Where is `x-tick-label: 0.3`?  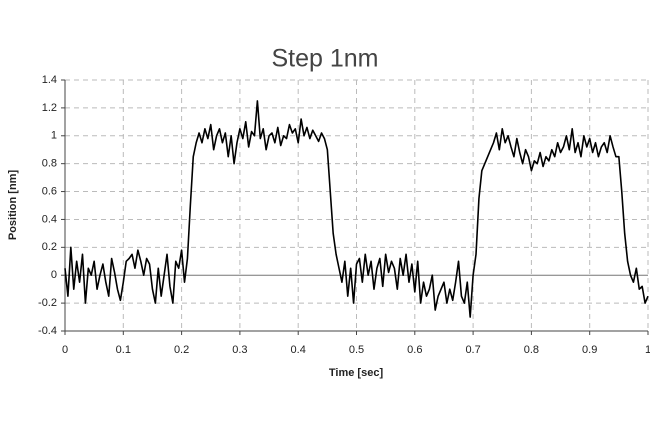
x-tick-label: 0.3 is located at coordinates (239, 350).